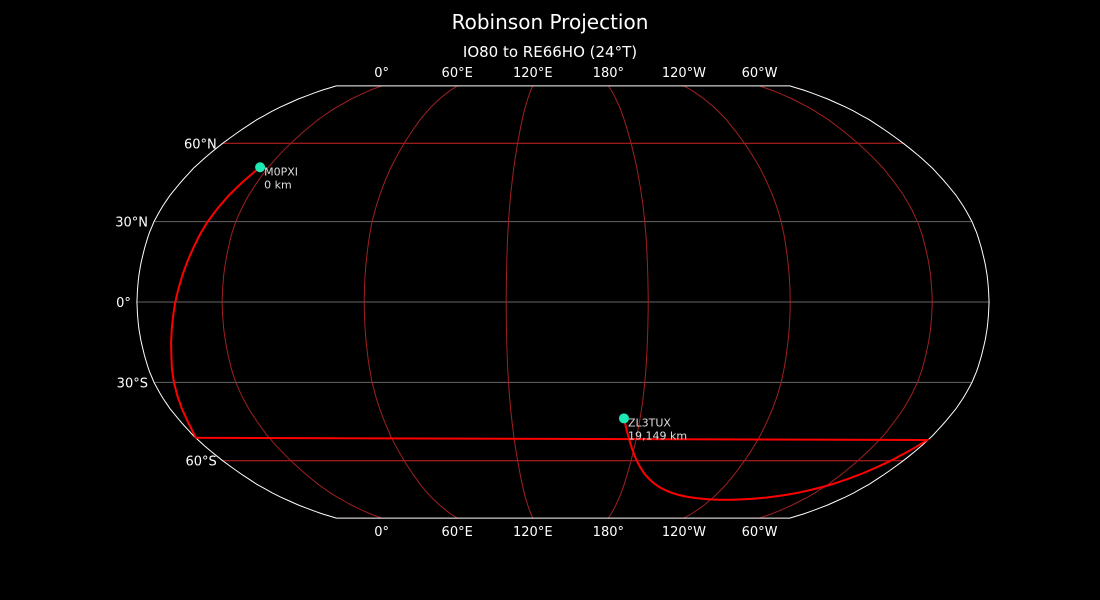 Image resolution: width=1100 pixels, height=600 pixels. Describe the element at coordinates (457, 532) in the screenshot. I see `lon-label-bottom: 60°E` at that location.